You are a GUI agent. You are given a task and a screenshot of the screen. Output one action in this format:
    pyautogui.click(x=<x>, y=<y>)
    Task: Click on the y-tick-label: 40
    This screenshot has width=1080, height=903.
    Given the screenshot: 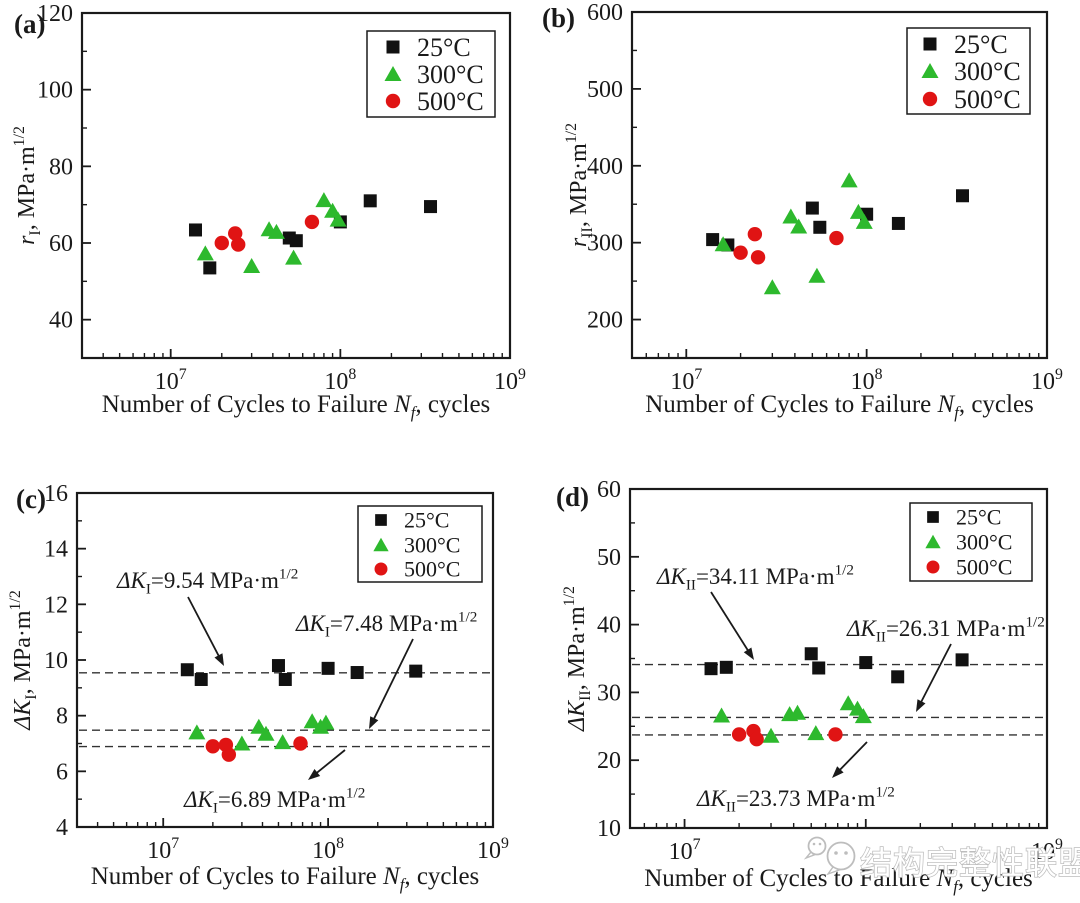 What is the action you would take?
    pyautogui.click(x=609, y=626)
    